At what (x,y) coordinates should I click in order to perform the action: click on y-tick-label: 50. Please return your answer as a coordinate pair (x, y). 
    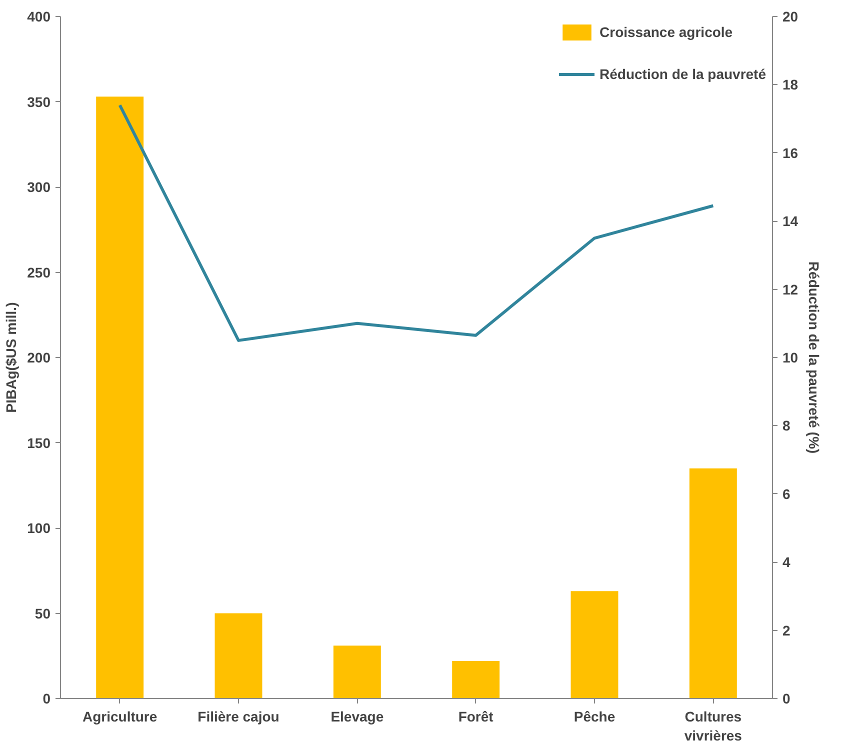
    Looking at the image, I should click on (42, 613).